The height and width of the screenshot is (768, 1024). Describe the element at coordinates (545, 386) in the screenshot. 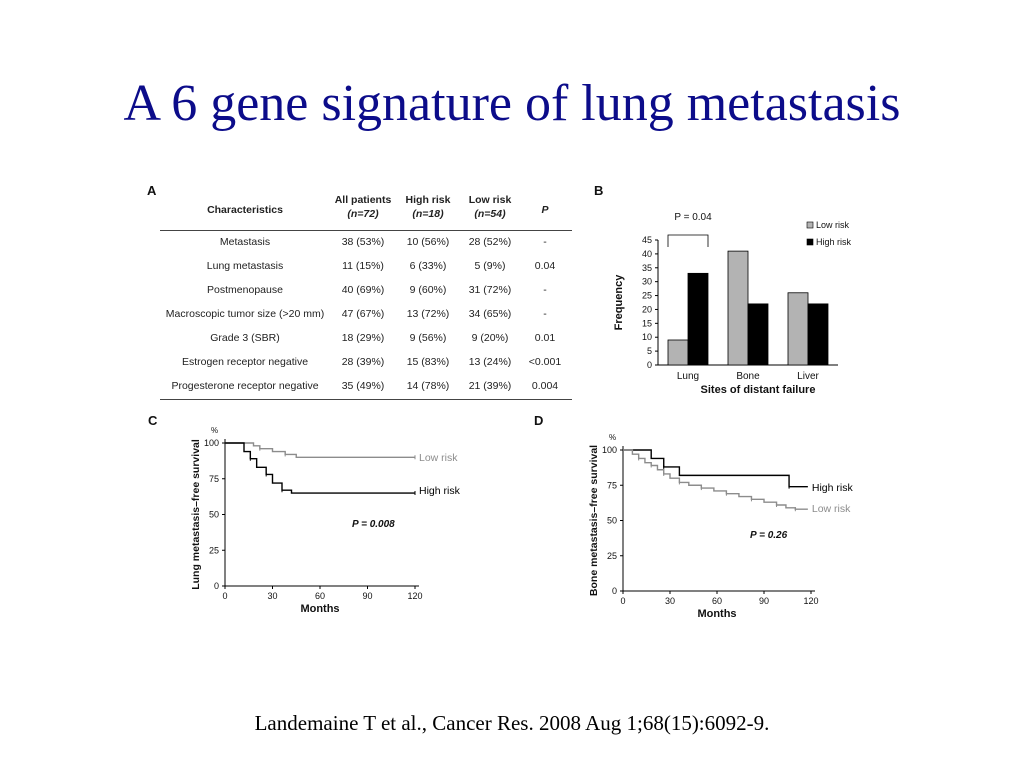

I see `table-cell-p: 0.004` at that location.